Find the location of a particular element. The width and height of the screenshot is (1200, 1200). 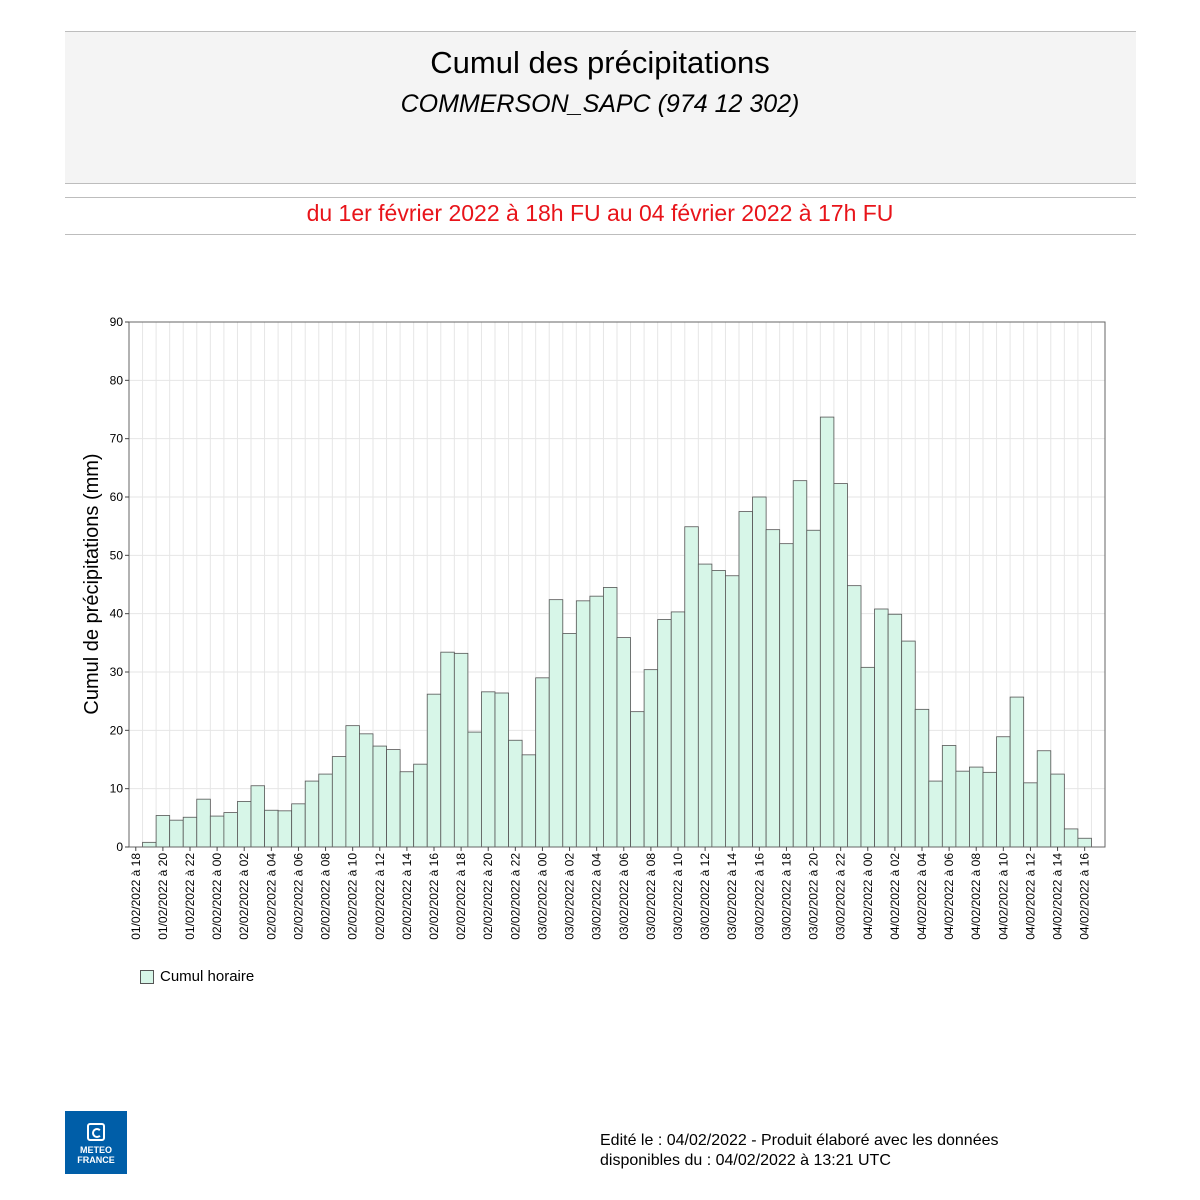

x-tick-label: 02/02/2022 à 14 is located at coordinates (407, 896).